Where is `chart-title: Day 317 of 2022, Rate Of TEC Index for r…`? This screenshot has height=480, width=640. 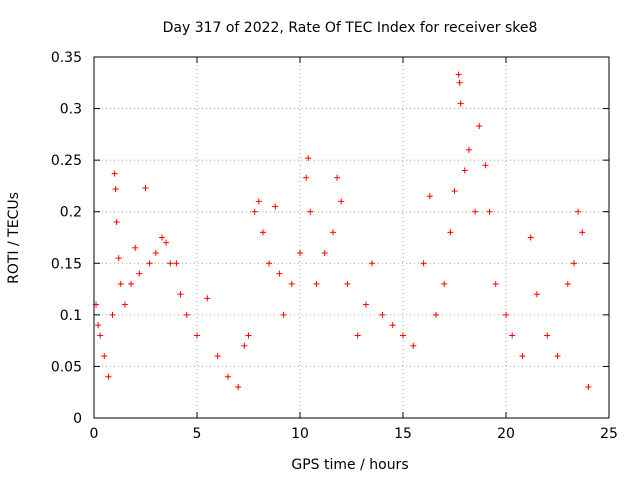
chart-title: Day 317 of 2022, Rate Of TEC Index for r… is located at coordinates (350, 28).